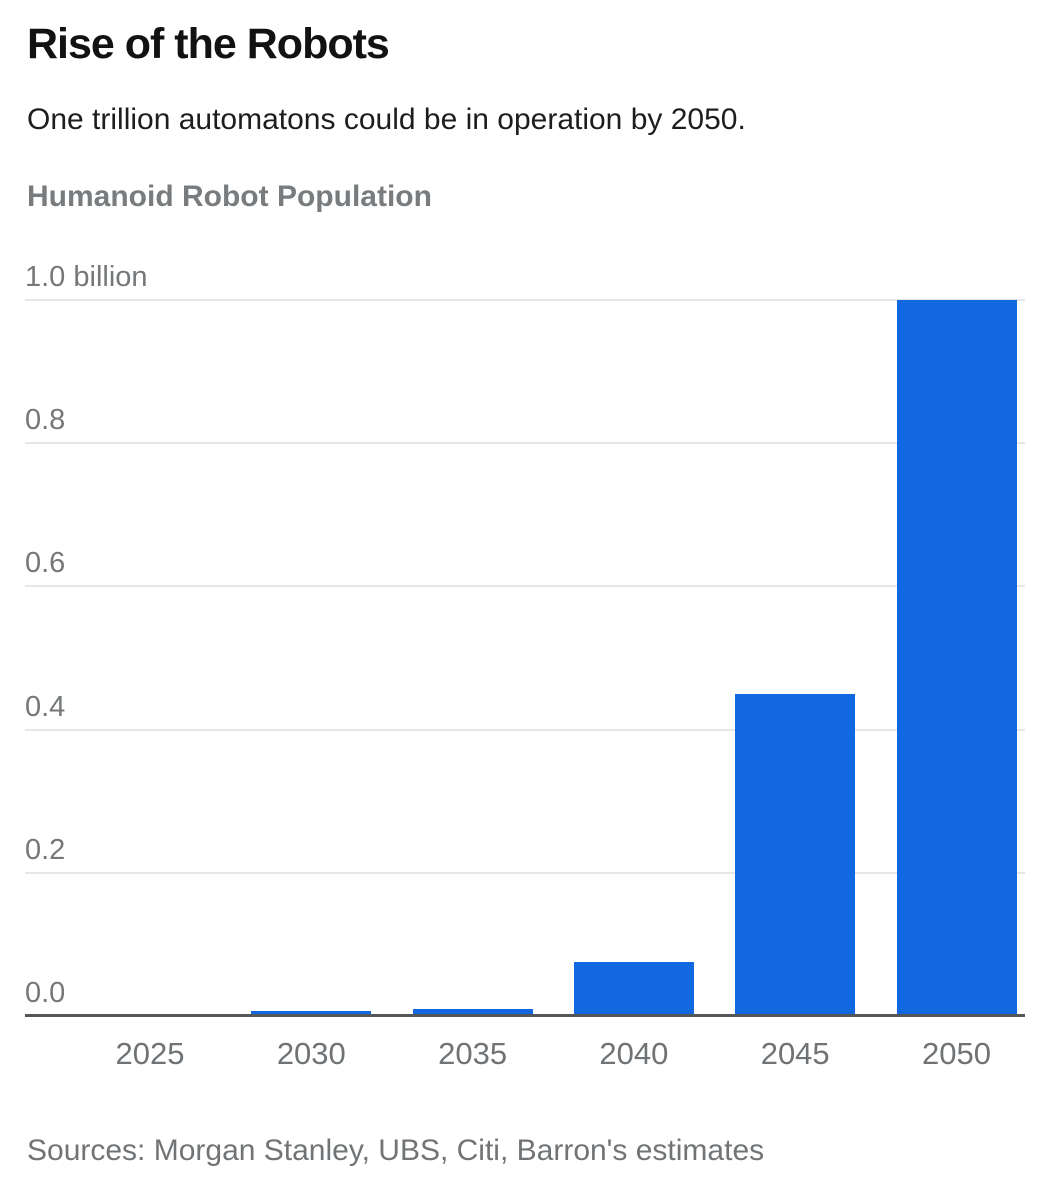 This screenshot has height=1200, width=1049. I want to click on x-axis-baseline, so click(525, 1015).